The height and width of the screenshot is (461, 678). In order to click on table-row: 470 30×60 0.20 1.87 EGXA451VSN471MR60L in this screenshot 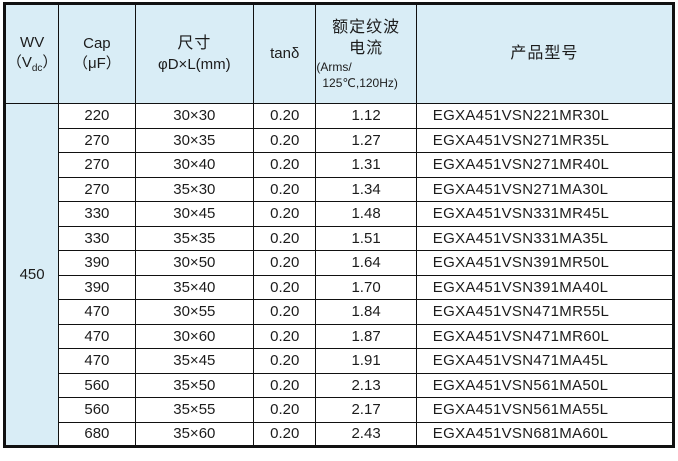, I will do `click(340, 336)`.